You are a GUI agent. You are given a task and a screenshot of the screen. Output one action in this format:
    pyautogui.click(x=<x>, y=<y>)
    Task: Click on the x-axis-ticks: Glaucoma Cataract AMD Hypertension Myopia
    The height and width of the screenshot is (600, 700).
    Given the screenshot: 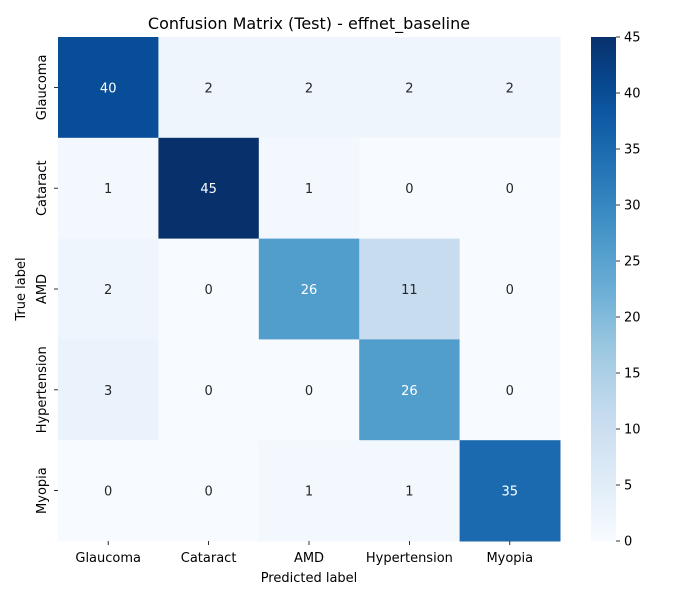 What is the action you would take?
    pyautogui.click(x=304, y=553)
    